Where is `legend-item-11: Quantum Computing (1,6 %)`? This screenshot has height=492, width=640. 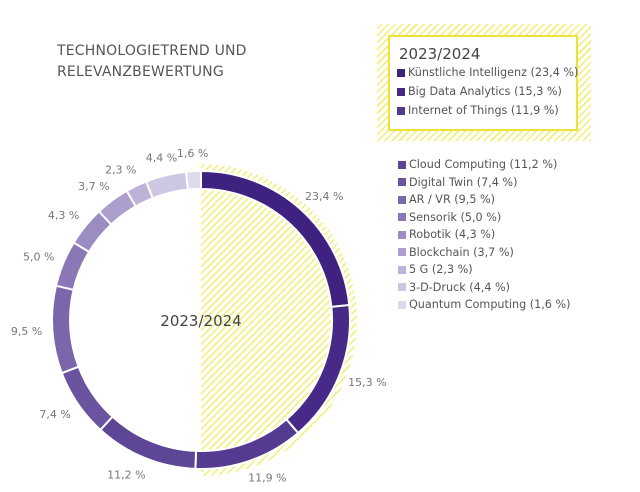
legend-item-11: Quantum Computing (1,6 %) is located at coordinates (484, 304).